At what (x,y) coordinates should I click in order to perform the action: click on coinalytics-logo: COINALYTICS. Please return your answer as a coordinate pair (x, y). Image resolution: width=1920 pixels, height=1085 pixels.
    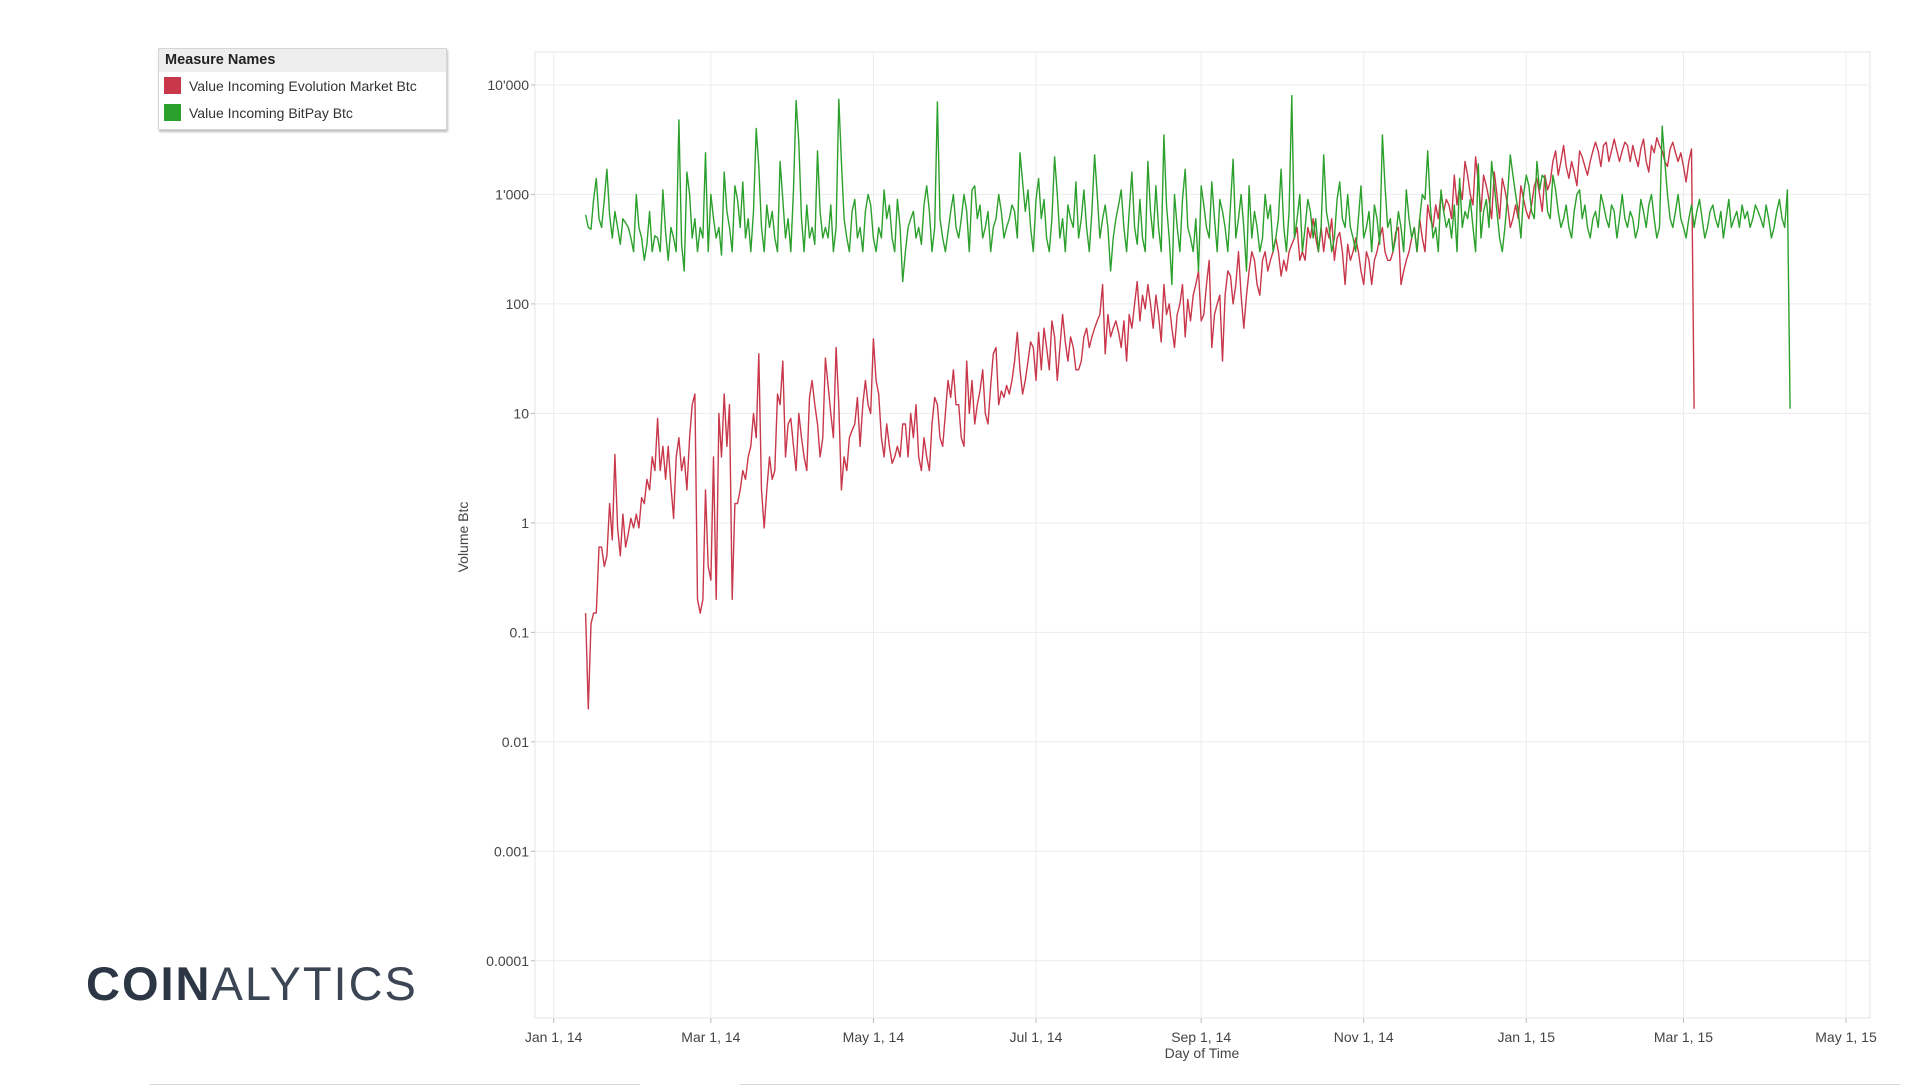
    Looking at the image, I should click on (252, 983).